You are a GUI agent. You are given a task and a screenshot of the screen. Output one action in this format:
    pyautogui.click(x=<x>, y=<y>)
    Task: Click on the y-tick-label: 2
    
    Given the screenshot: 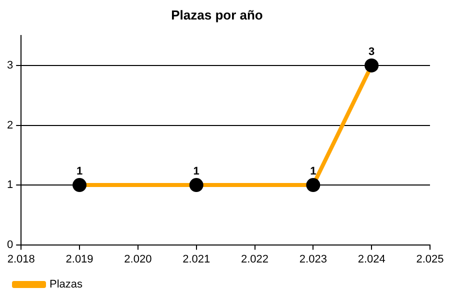 What is the action you would take?
    pyautogui.click(x=10, y=125)
    